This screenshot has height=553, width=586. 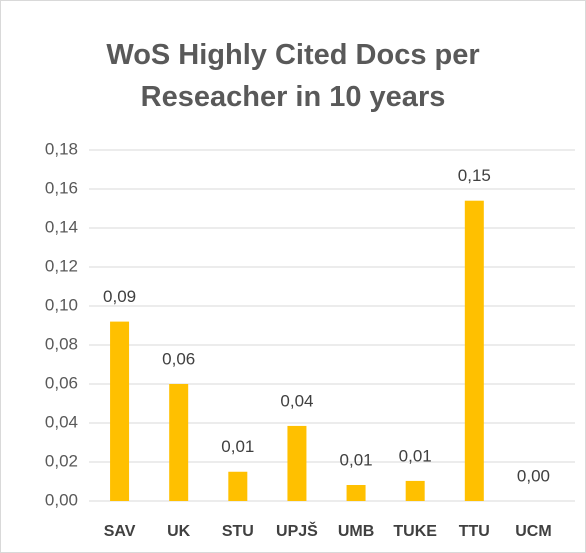 I want to click on y-tick-label: 0,14, so click(x=61, y=226).